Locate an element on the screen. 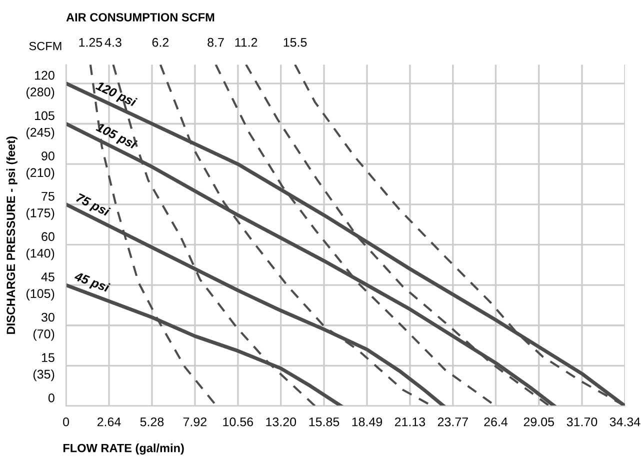 The width and height of the screenshot is (641, 457). y-tick-label: 15 is located at coordinates (48, 357).